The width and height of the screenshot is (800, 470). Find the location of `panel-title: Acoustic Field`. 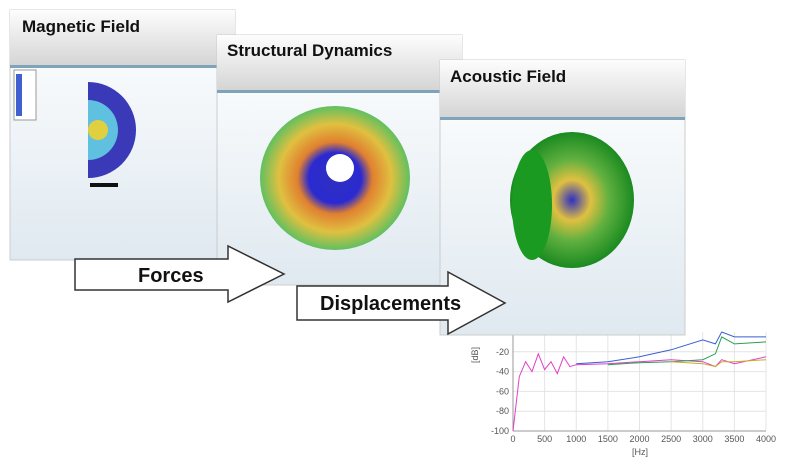

panel-title: Acoustic Field is located at coordinates (508, 76).